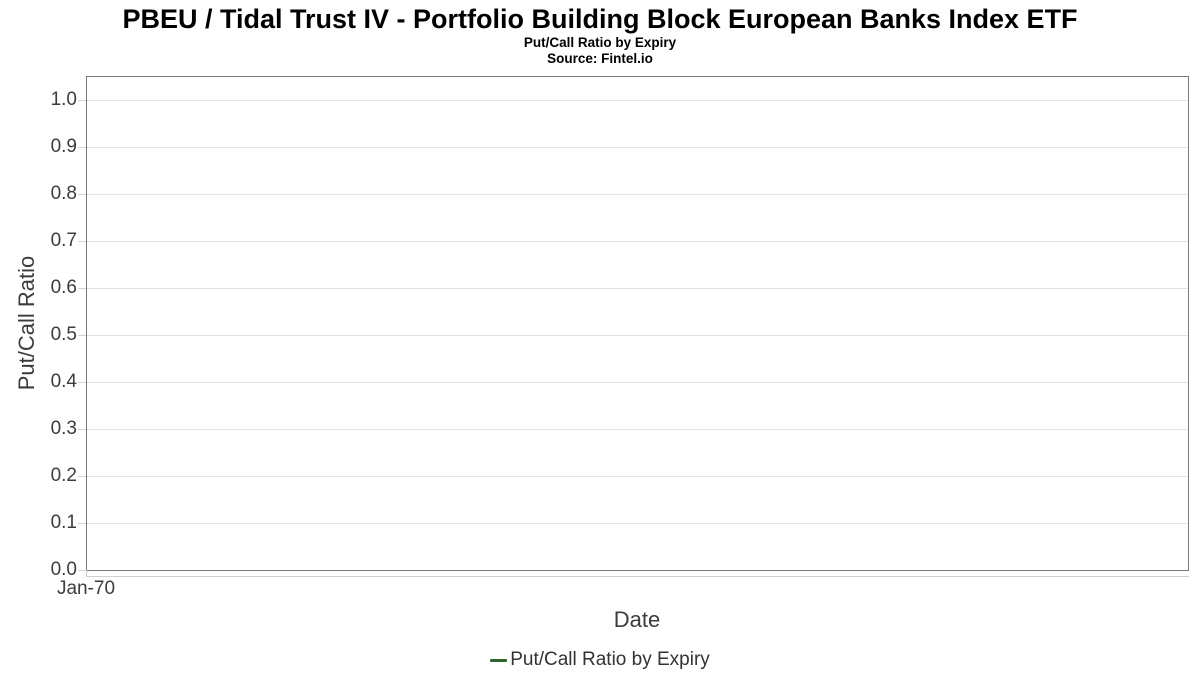  I want to click on y-tick-label: 0.6, so click(63, 287).